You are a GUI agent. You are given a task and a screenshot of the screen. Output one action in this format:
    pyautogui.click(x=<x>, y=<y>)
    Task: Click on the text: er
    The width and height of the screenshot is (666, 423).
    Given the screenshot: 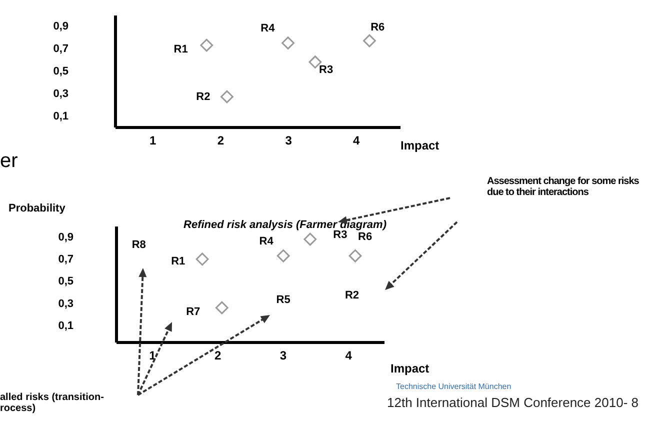 What is the action you would take?
    pyautogui.click(x=9, y=161)
    